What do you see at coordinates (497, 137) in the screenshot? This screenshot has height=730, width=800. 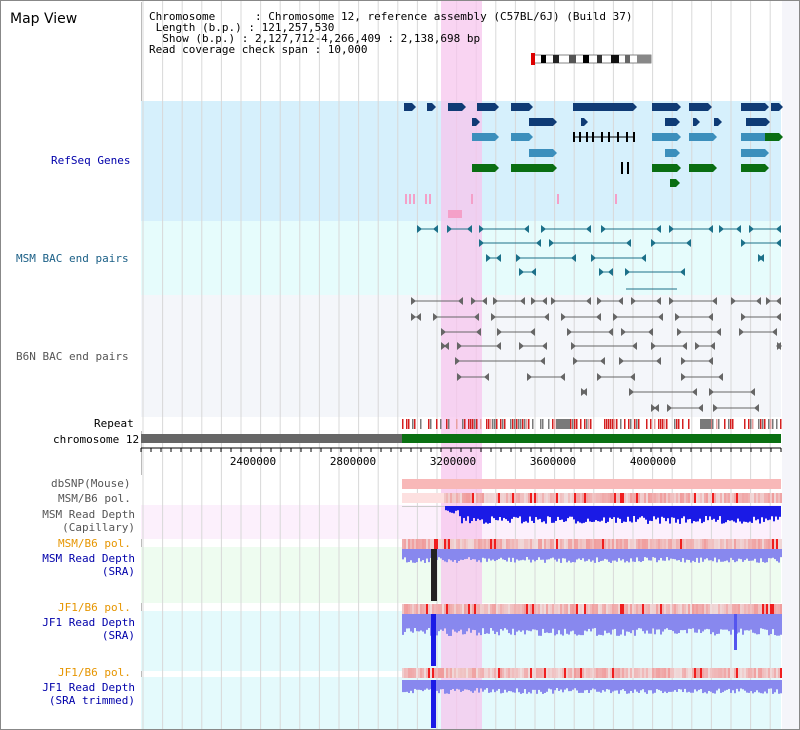 I see `gene-arrow` at bounding box center [497, 137].